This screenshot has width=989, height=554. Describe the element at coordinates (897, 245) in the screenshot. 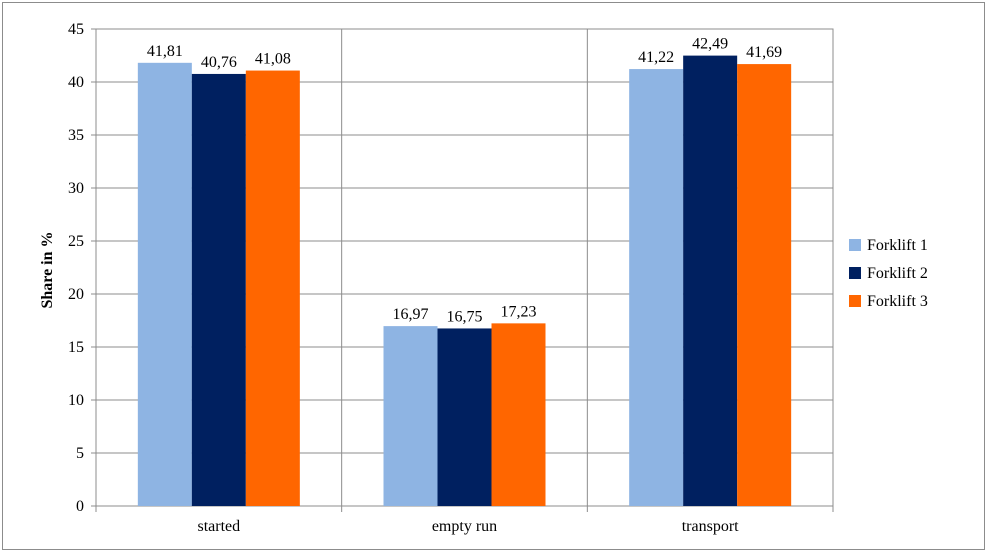

I see `legend-entry: Forklift 1` at that location.